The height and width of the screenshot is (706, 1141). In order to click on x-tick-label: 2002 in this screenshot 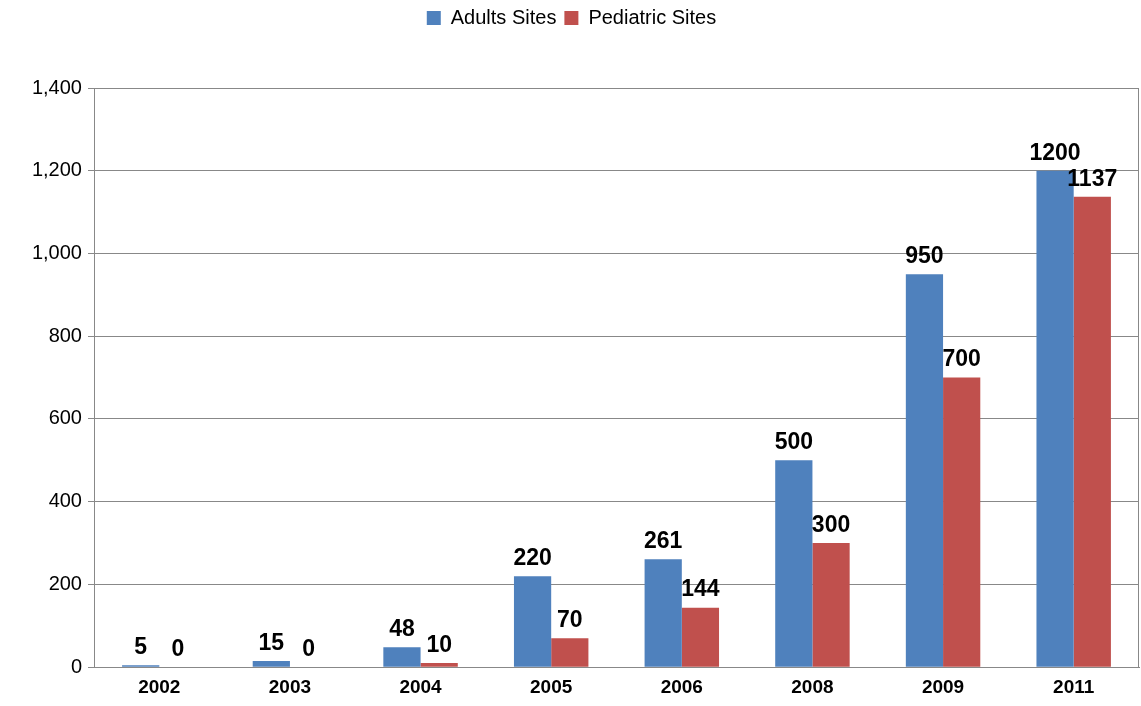, I will do `click(159, 686)`.